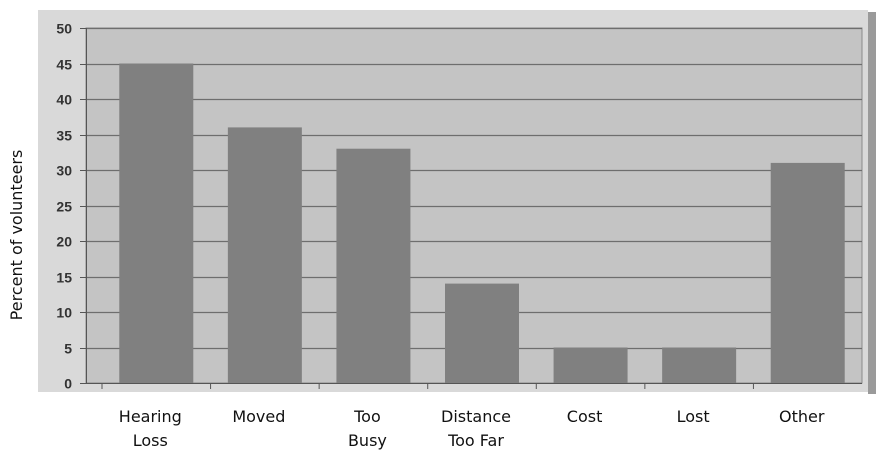 This screenshot has height=454, width=878. Describe the element at coordinates (64, 171) in the screenshot. I see `y-tick-label: 30` at that location.